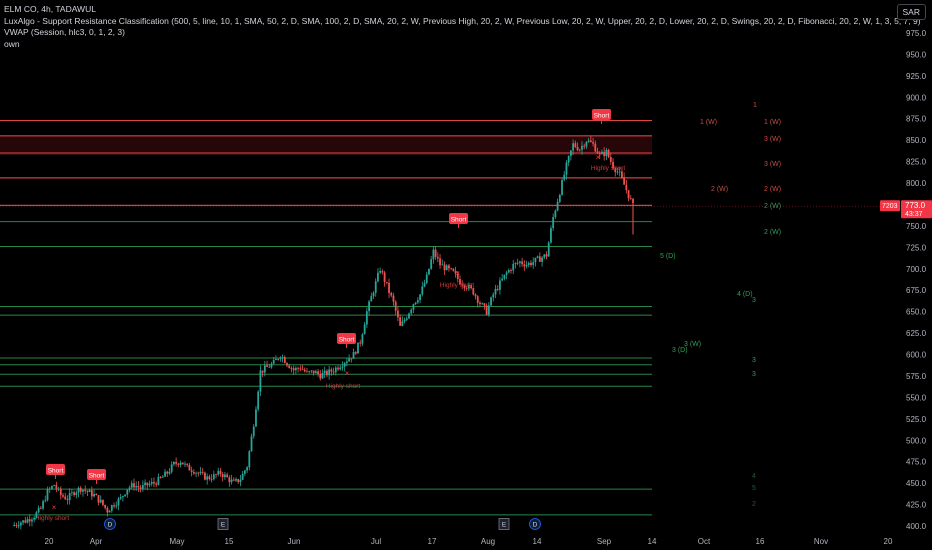 This screenshot has height=550, width=932. I want to click on resistance-level-label: 2 (W), so click(719, 189).